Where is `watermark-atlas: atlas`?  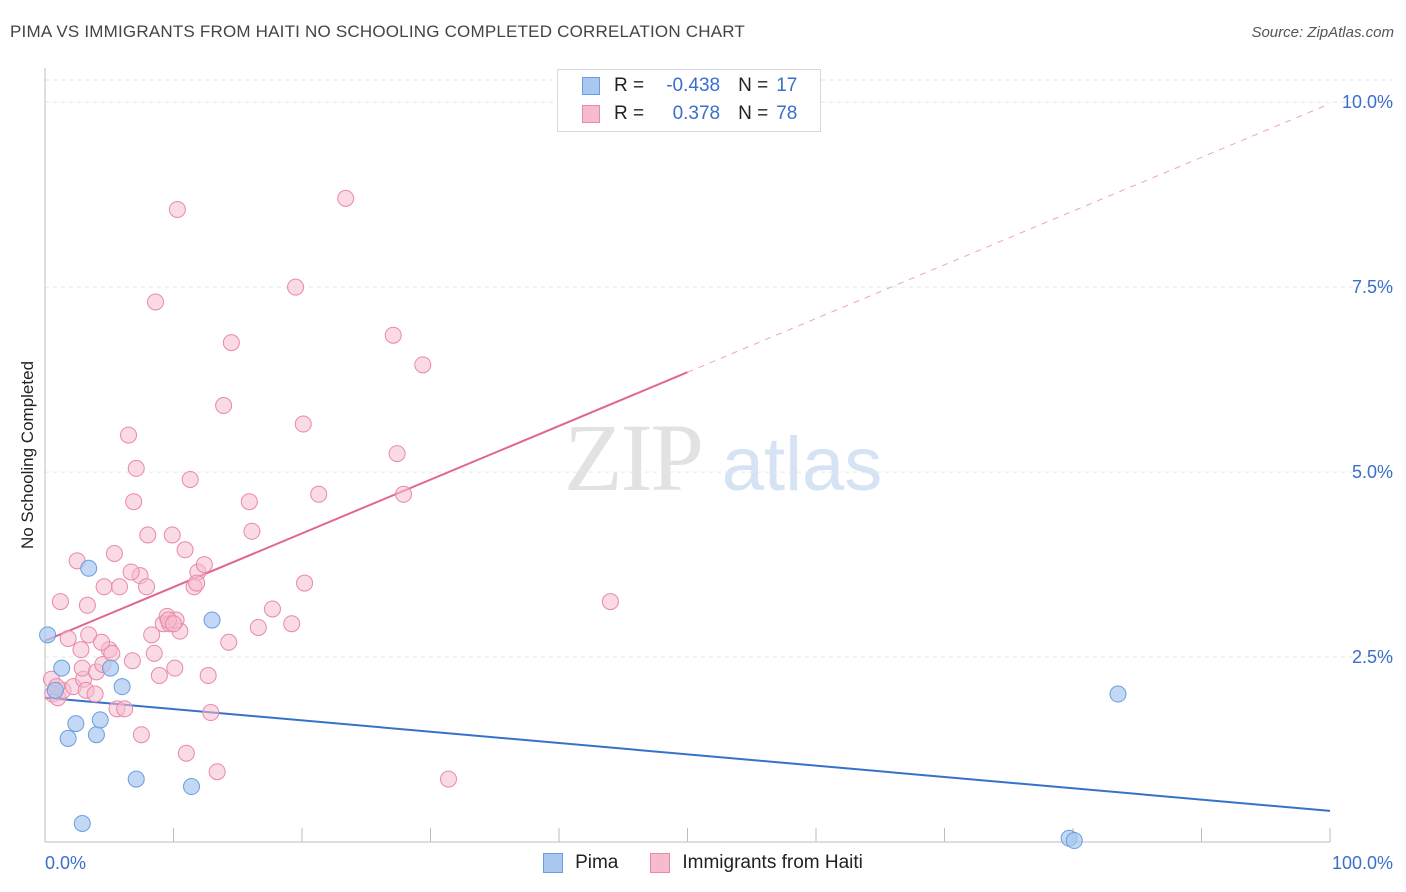
watermark-atlas: atlas is located at coordinates (802, 464).